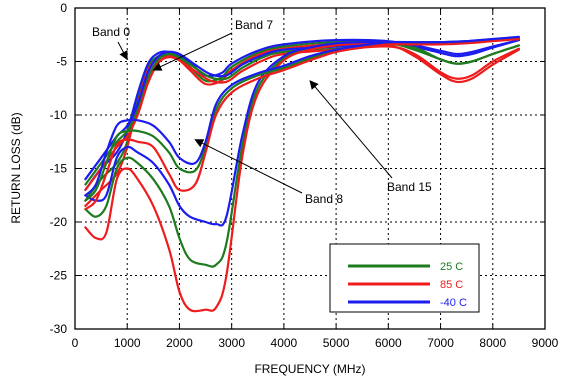  I want to click on x-tick-label: 9000, so click(545, 343).